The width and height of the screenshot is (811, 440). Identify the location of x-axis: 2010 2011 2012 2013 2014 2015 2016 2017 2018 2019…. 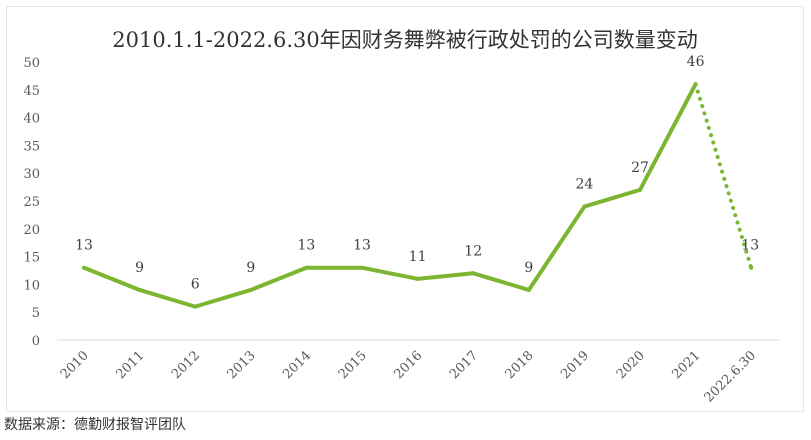
(408, 376).